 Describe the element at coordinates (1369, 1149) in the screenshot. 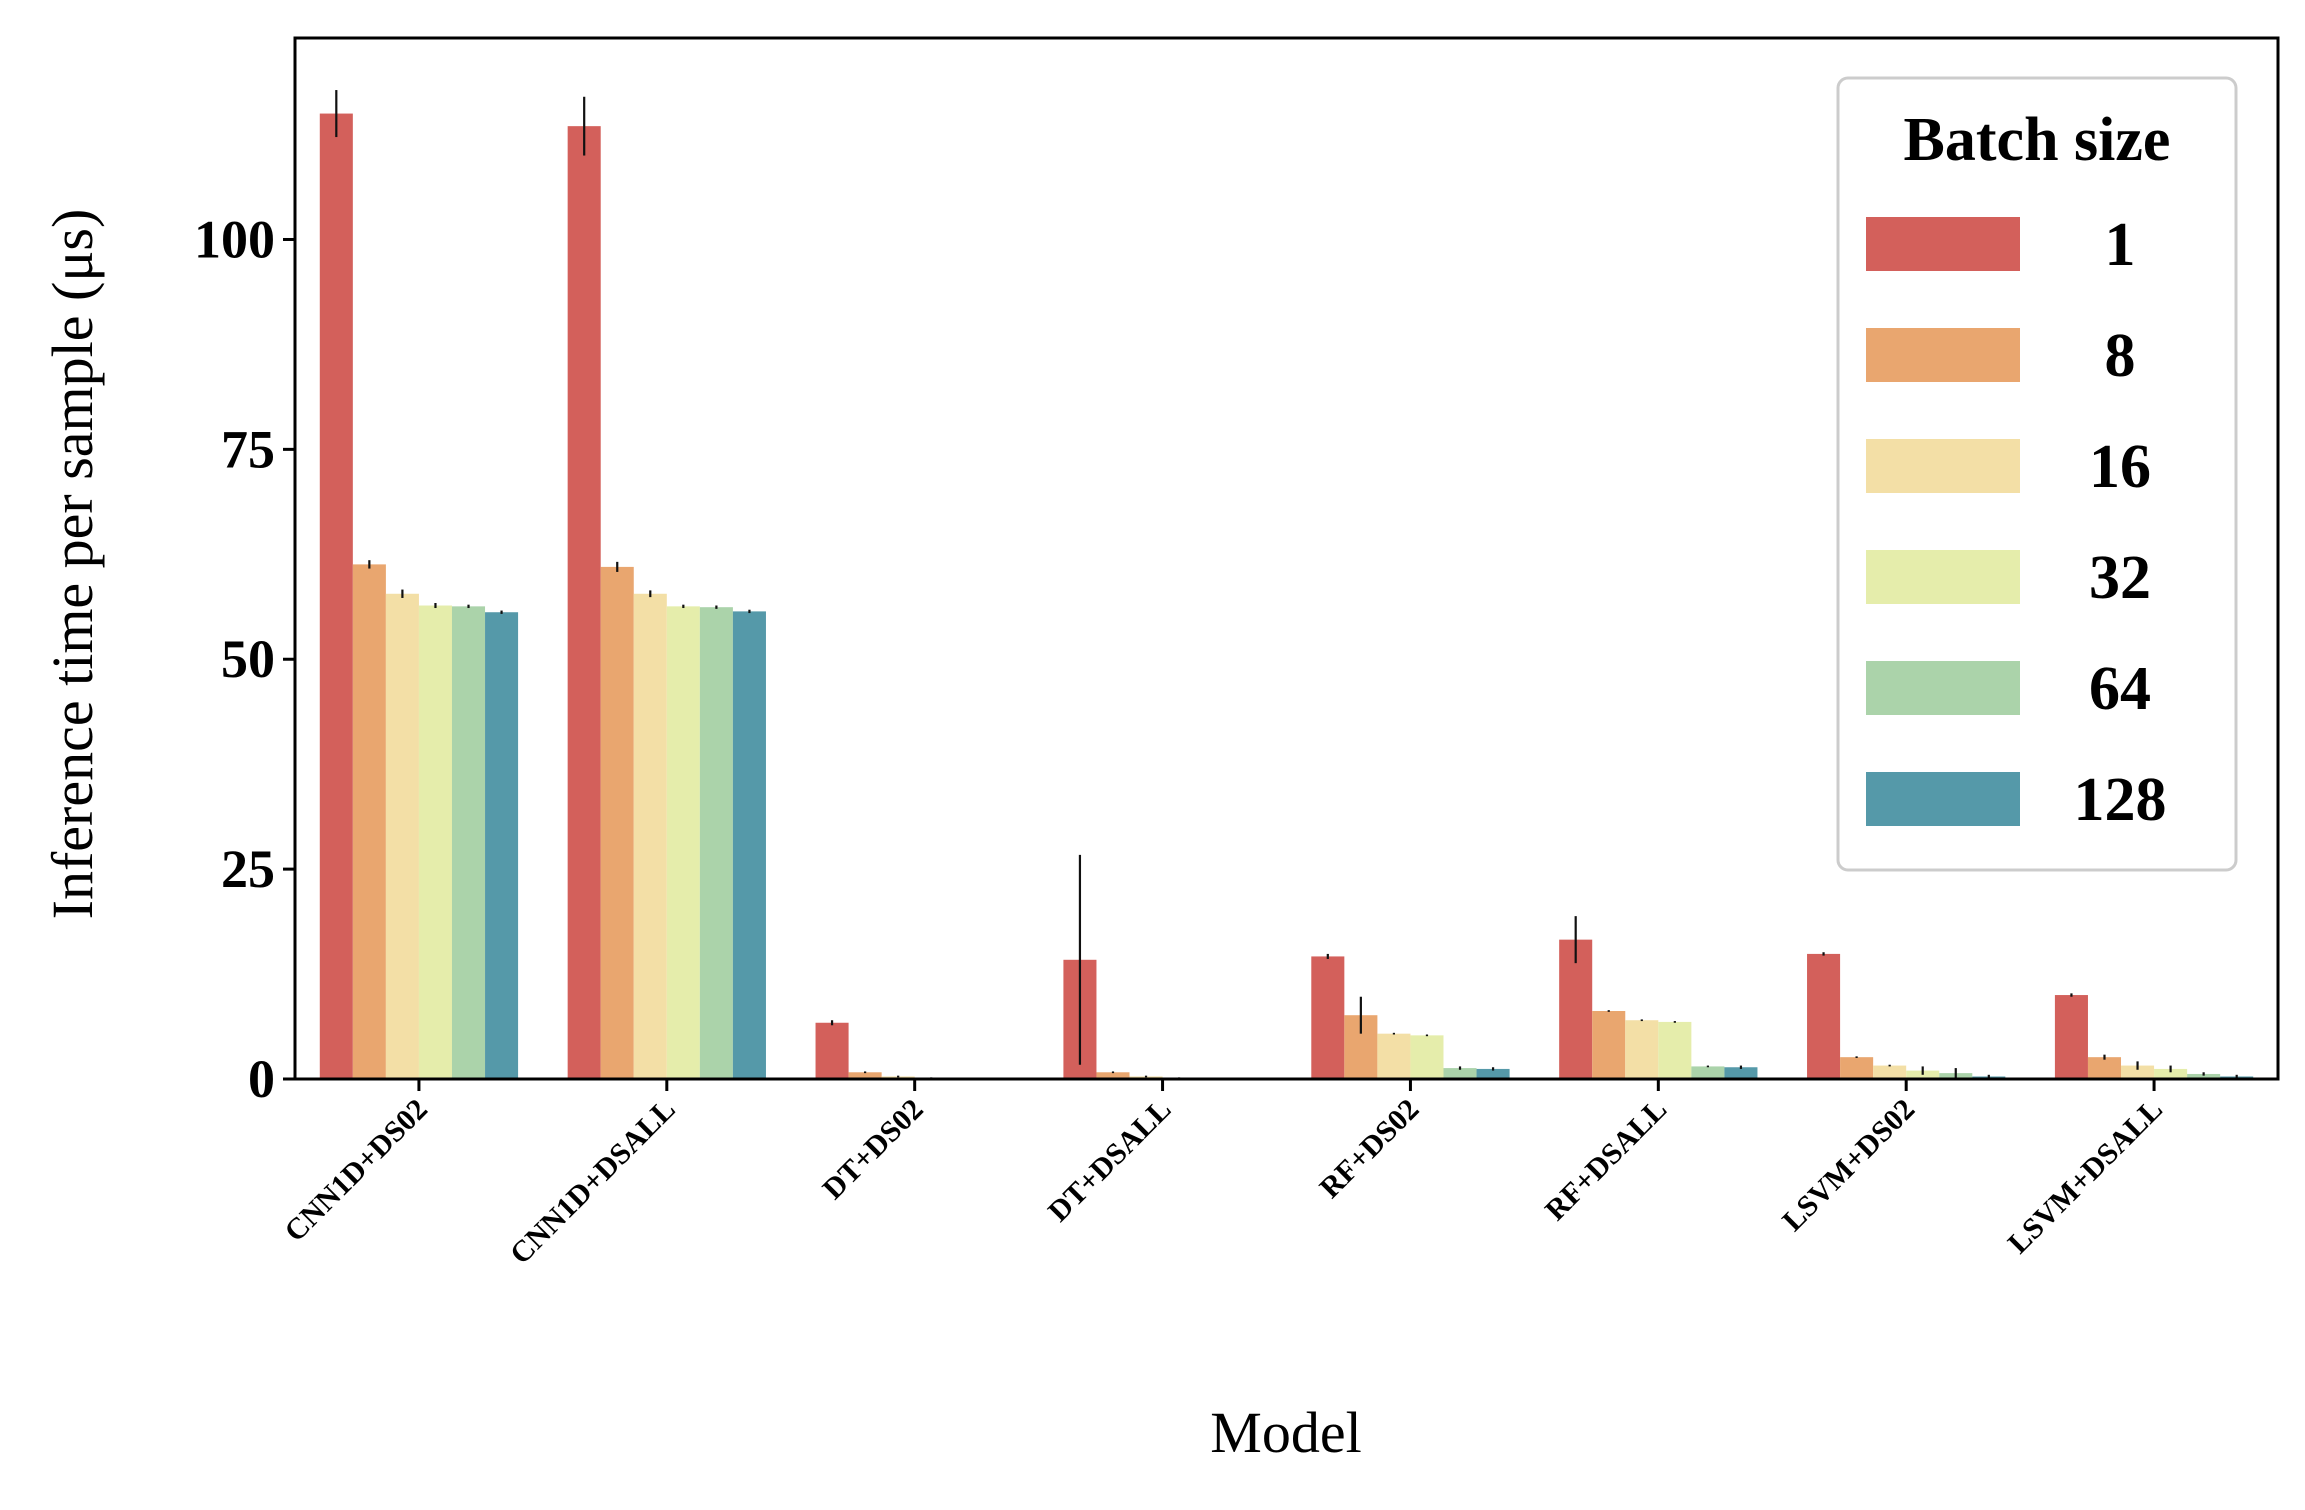

I see `x-tick-label: RF+DS02` at that location.